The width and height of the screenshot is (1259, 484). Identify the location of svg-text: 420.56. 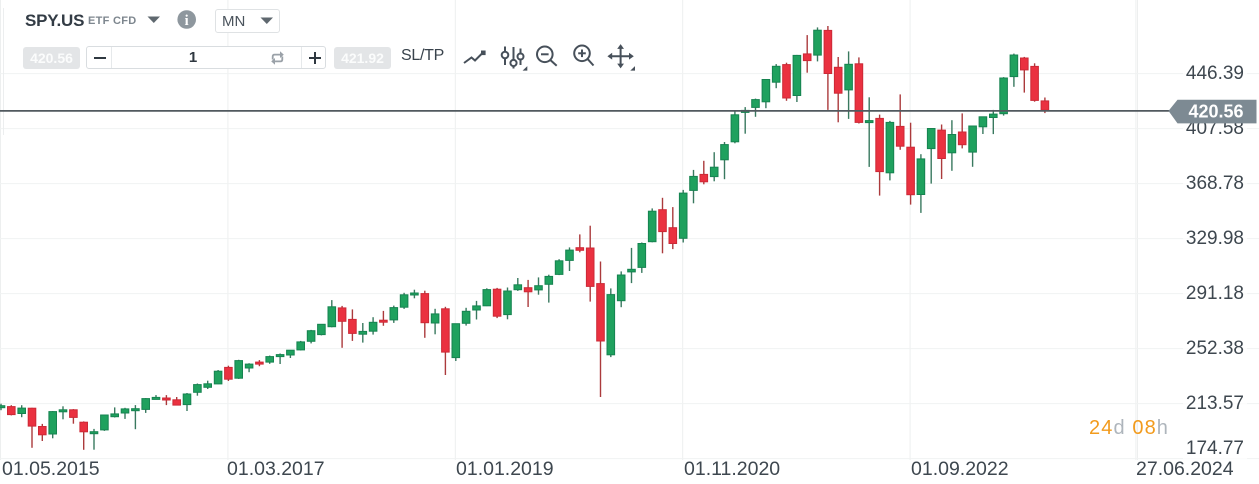
(1215, 112).